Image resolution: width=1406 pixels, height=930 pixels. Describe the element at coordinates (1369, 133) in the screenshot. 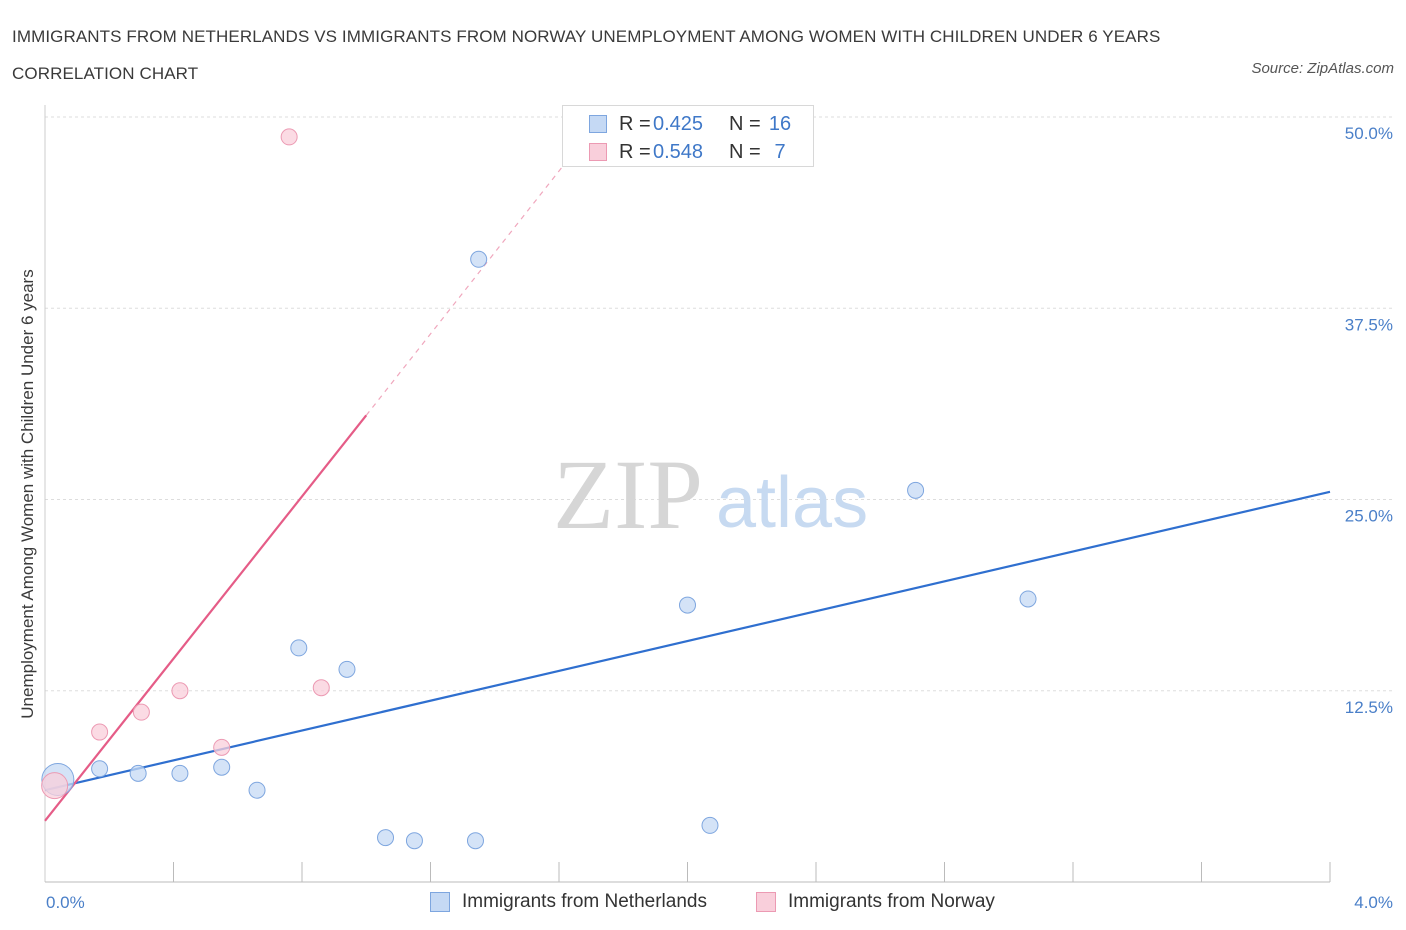

I see `y-tick-label: 50.0%` at that location.